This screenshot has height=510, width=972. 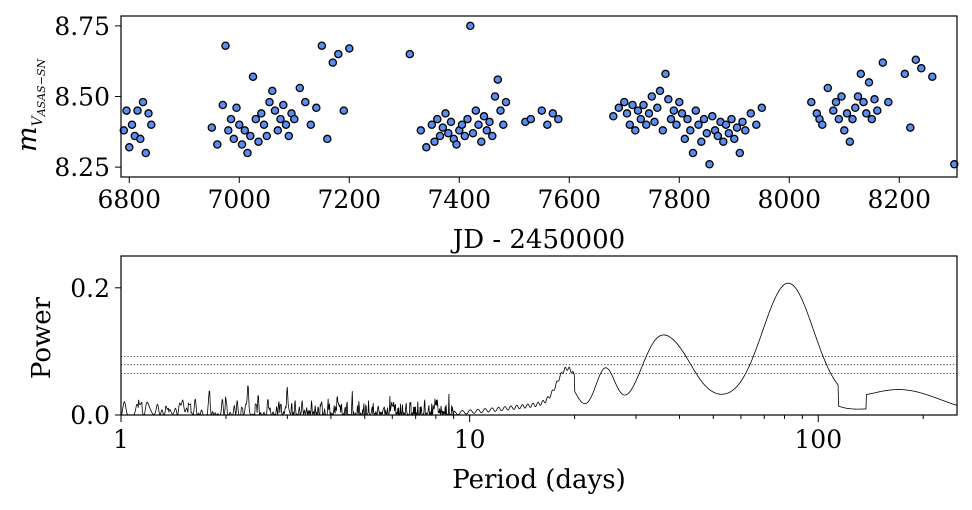 What do you see at coordinates (459, 199) in the screenshot?
I see `x-tick-label: 7400` at bounding box center [459, 199].